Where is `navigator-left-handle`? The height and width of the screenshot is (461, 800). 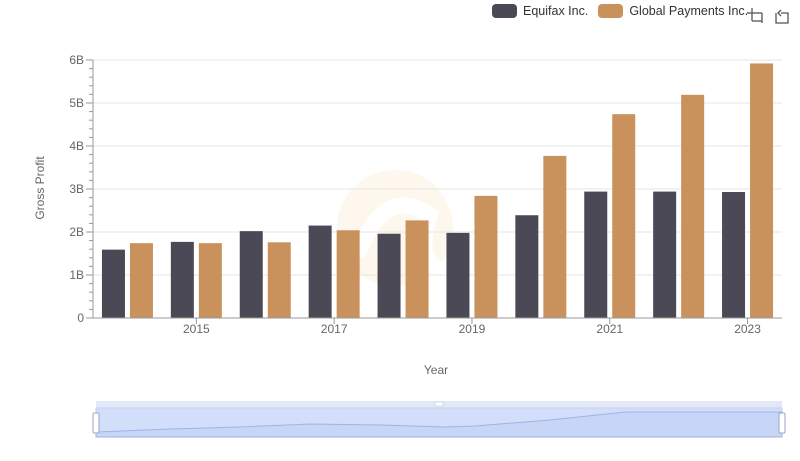 navigator-left-handle is located at coordinates (96, 423).